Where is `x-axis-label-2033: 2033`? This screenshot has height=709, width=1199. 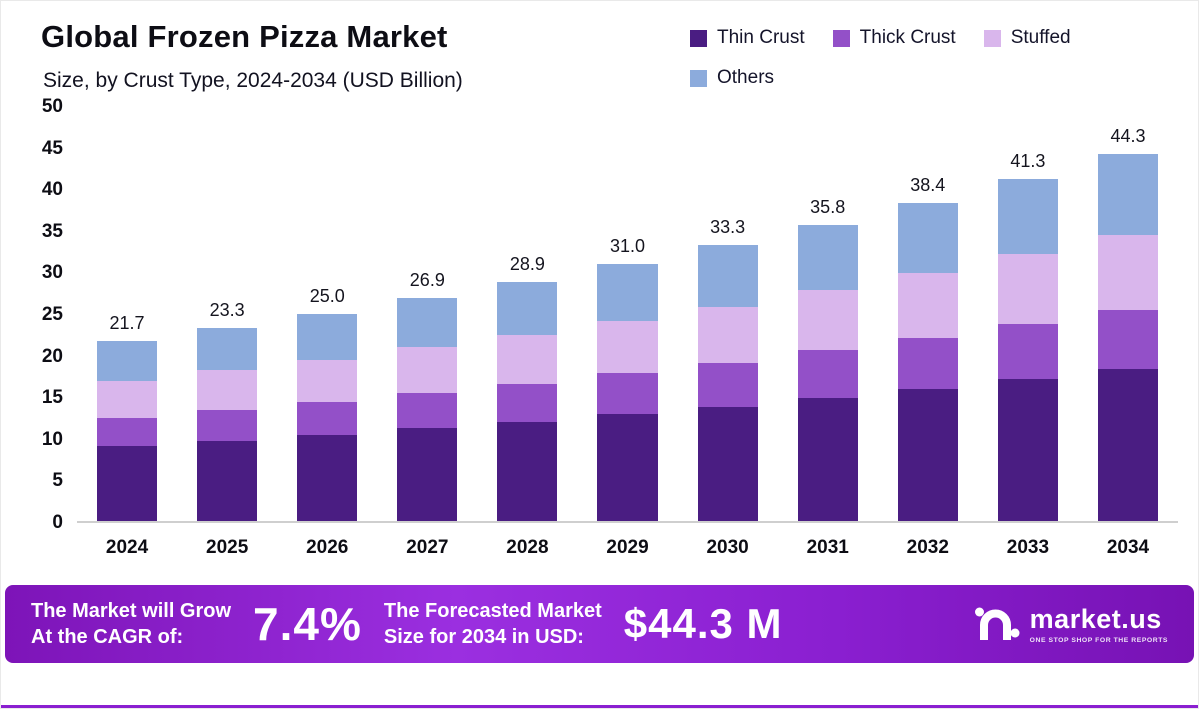 x-axis-label-2033: 2033 is located at coordinates (1028, 547).